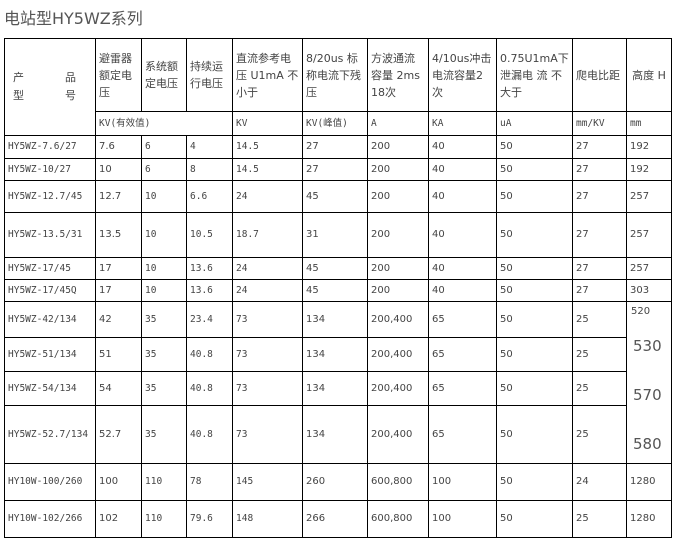 The image size is (673, 539). What do you see at coordinates (50, 519) in the screenshot?
I see `model-cell: HY10W-102/266` at bounding box center [50, 519].